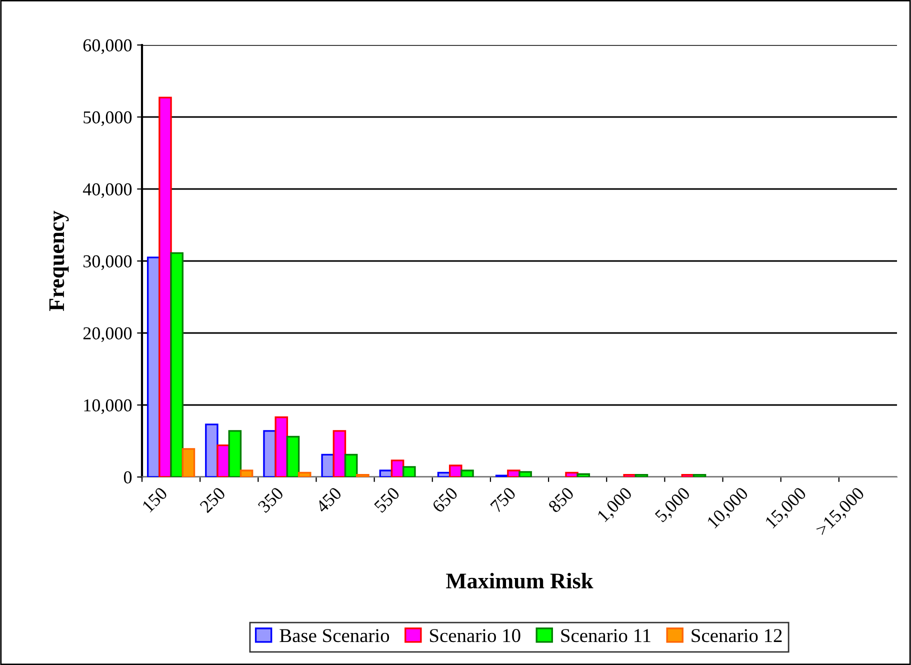 The height and width of the screenshot is (665, 911). What do you see at coordinates (108, 406) in the screenshot?
I see `y-tick-label: 10,000` at bounding box center [108, 406].